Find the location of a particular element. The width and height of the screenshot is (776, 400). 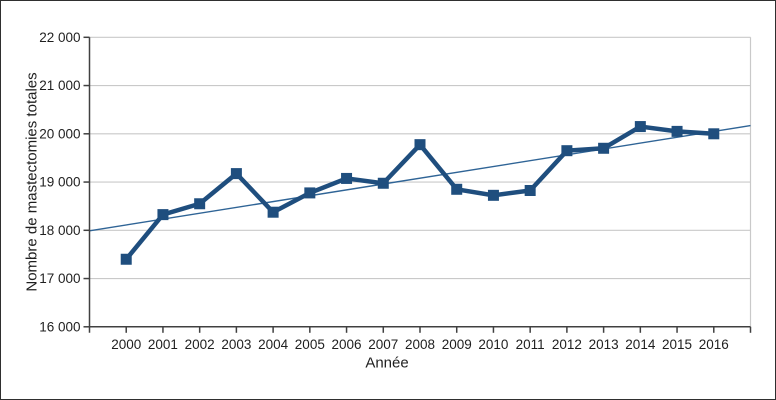

data-point-2006 is located at coordinates (347, 178).